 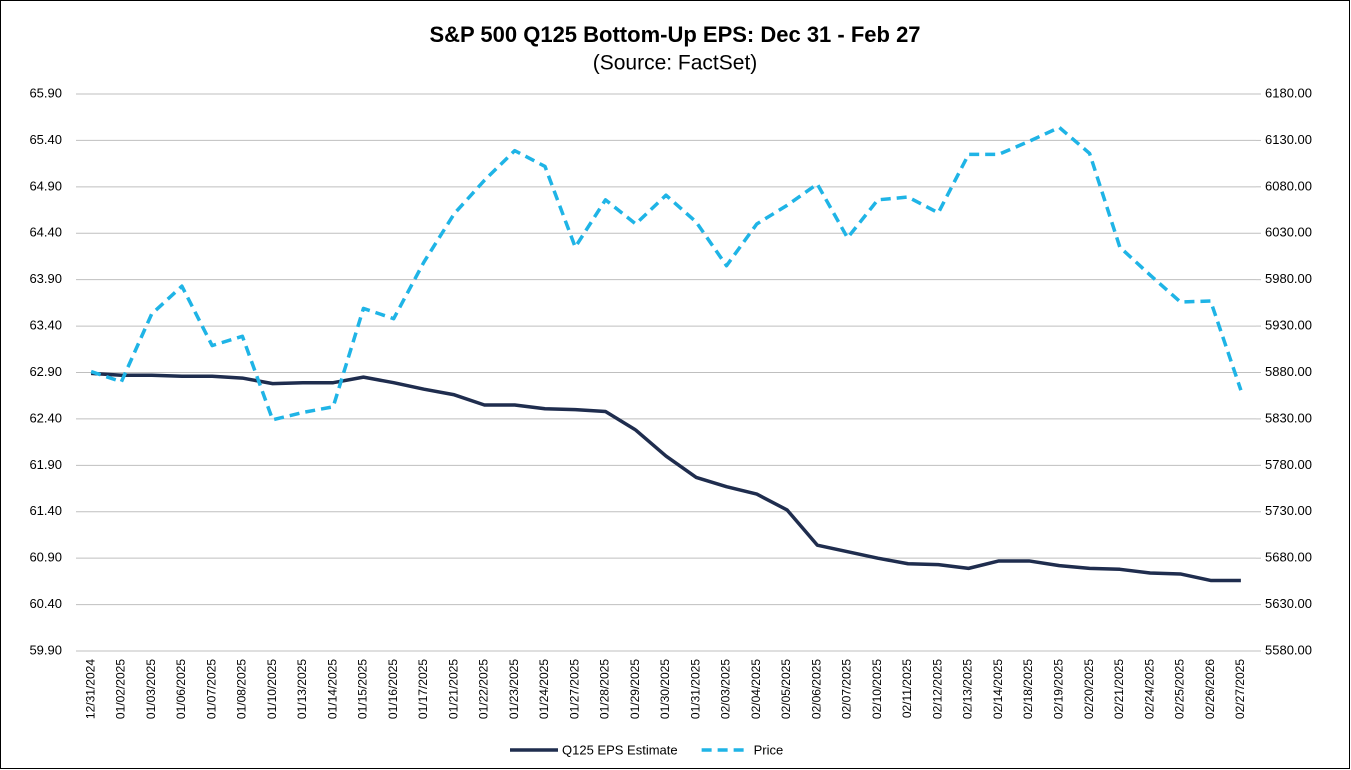 What do you see at coordinates (726, 689) in the screenshot?
I see `x-tick-label: 02/03/2025` at bounding box center [726, 689].